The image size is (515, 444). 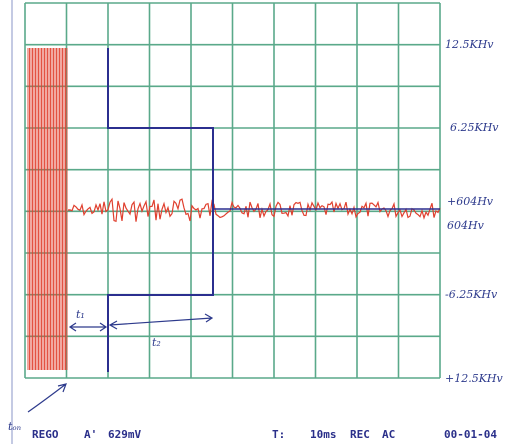 I want to click on status-text: T:, so click(x=278, y=434).